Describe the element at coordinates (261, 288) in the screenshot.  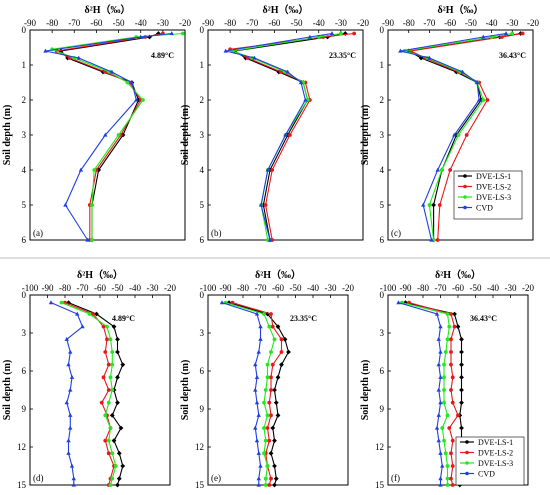
I see `x-tick-label: -70` at that location.